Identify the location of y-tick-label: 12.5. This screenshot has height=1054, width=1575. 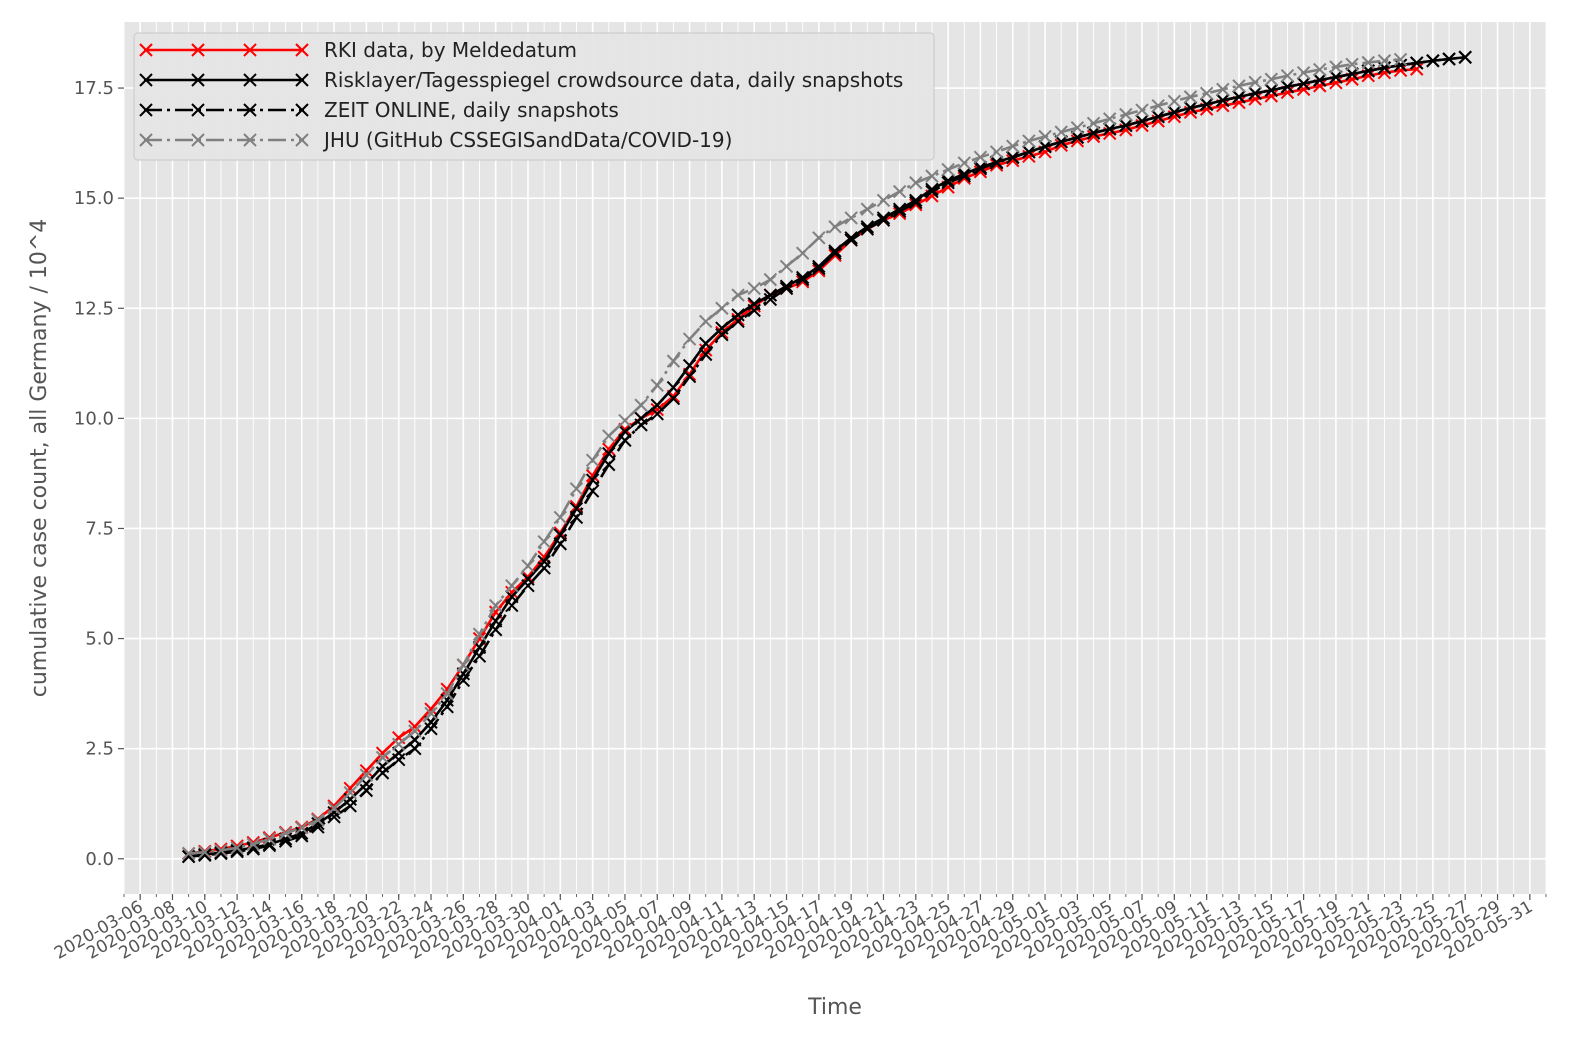
(94, 308).